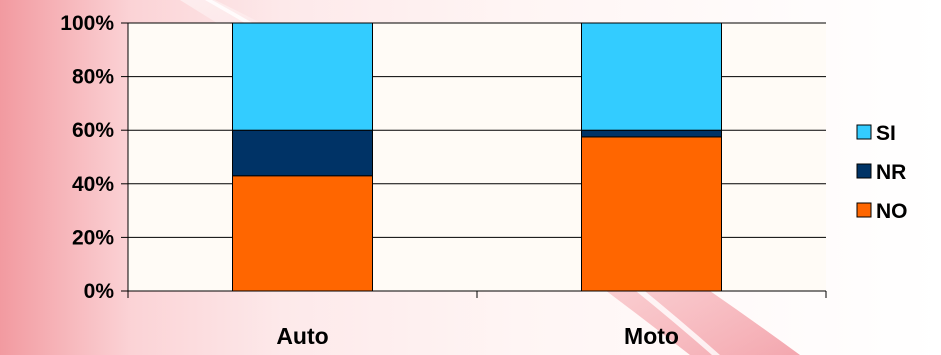  I want to click on legend-label-si: SI, so click(886, 133).